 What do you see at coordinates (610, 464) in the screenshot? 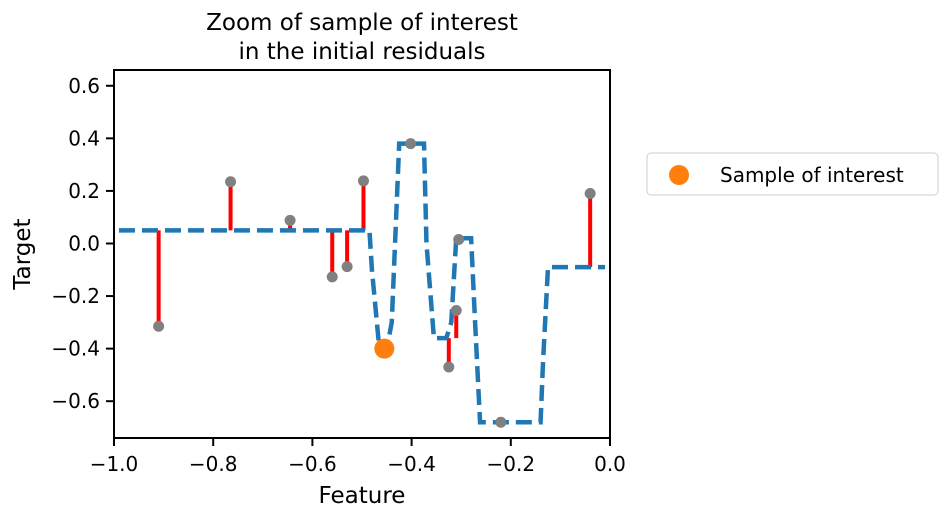
I see `x-tick-label: 0.0` at bounding box center [610, 464].